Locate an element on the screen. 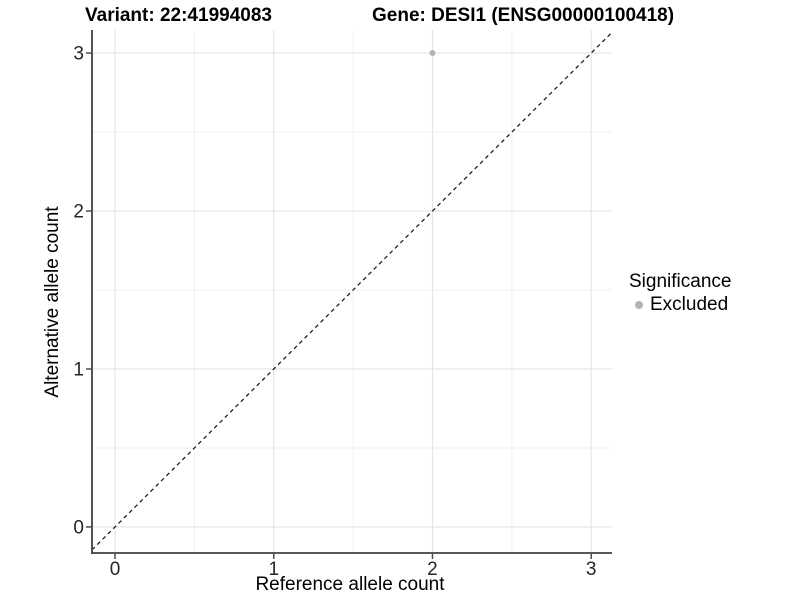 This screenshot has height=600, width=800. x-axis-title: Reference allele count is located at coordinates (350, 584).